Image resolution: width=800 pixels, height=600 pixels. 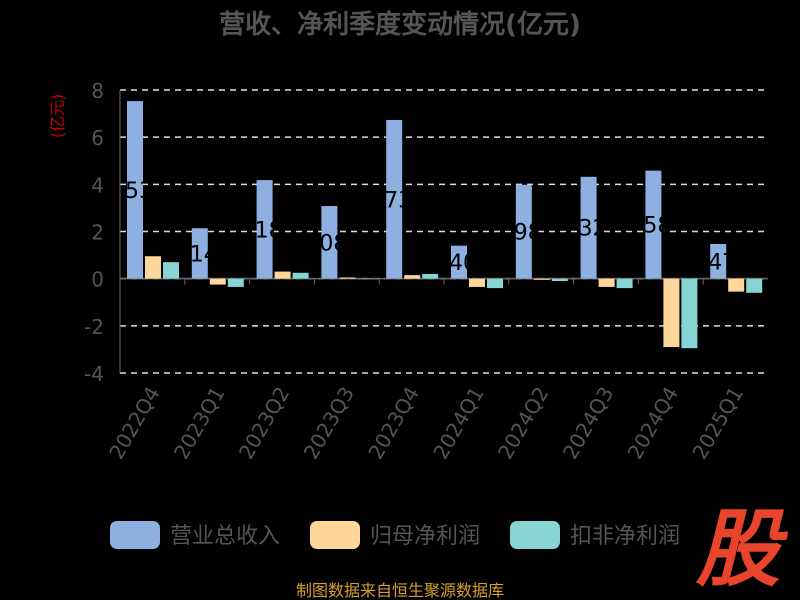 What do you see at coordinates (657, 226) in the screenshot?
I see `data-label: 58` at bounding box center [657, 226].